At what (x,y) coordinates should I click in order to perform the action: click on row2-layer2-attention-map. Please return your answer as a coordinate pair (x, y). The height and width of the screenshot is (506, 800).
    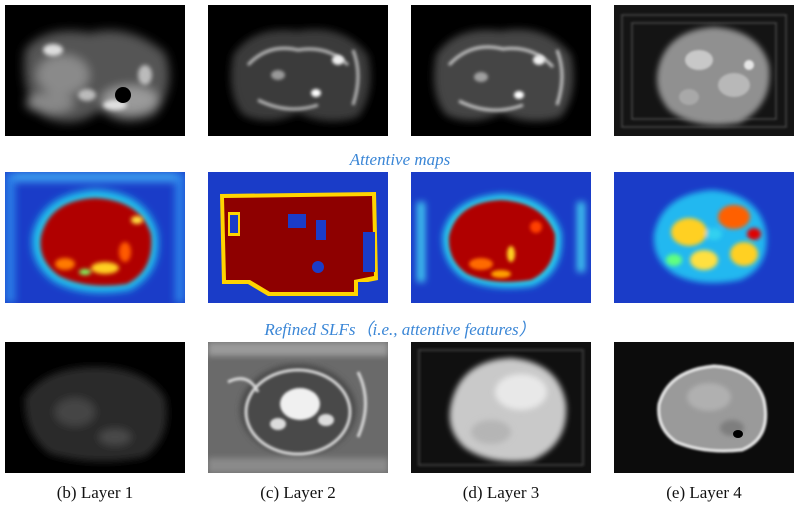
    Looking at the image, I should click on (298, 237).